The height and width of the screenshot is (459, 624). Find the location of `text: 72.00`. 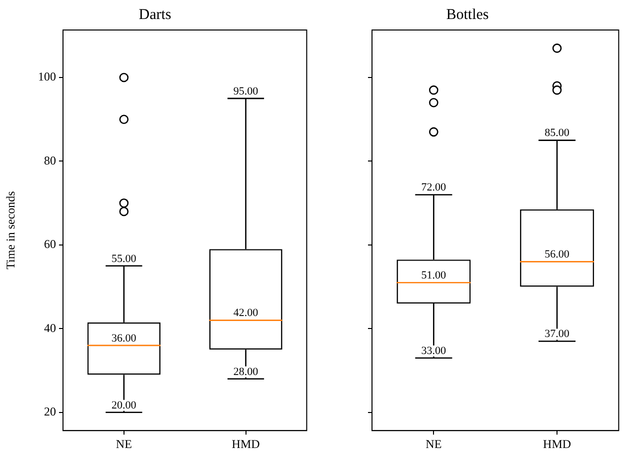

text: 72.00 is located at coordinates (433, 188).